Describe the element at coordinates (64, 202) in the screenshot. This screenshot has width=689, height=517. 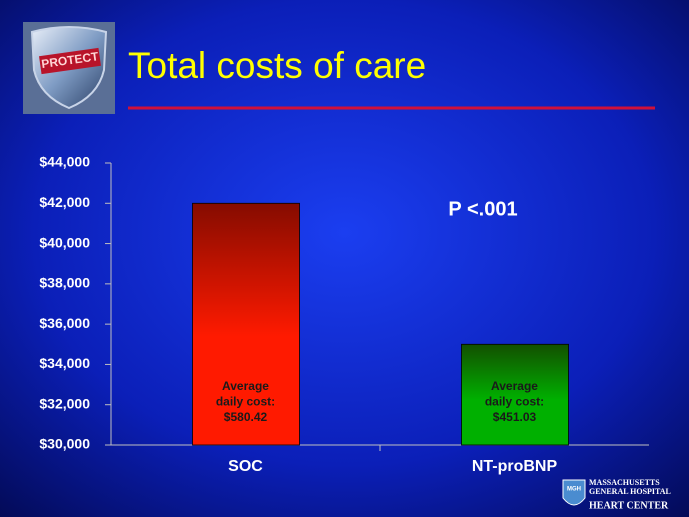
I see `y-tick-label: $42,000` at that location.